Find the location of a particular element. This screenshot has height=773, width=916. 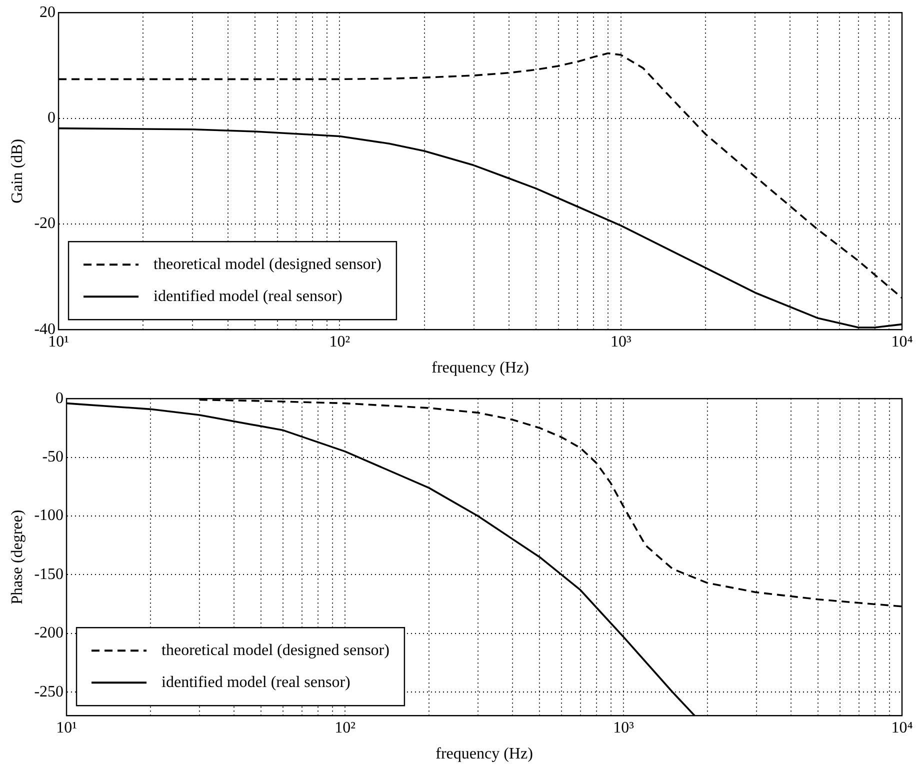

y-tick-label: -200 is located at coordinates (49, 633).